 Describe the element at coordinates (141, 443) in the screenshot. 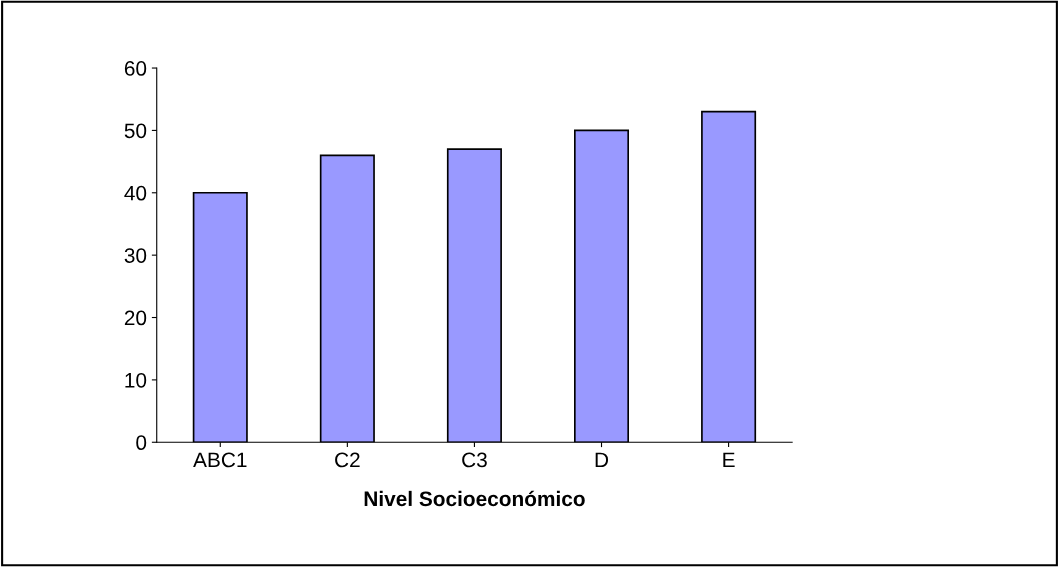

I see `y-tick-label: 0` at that location.